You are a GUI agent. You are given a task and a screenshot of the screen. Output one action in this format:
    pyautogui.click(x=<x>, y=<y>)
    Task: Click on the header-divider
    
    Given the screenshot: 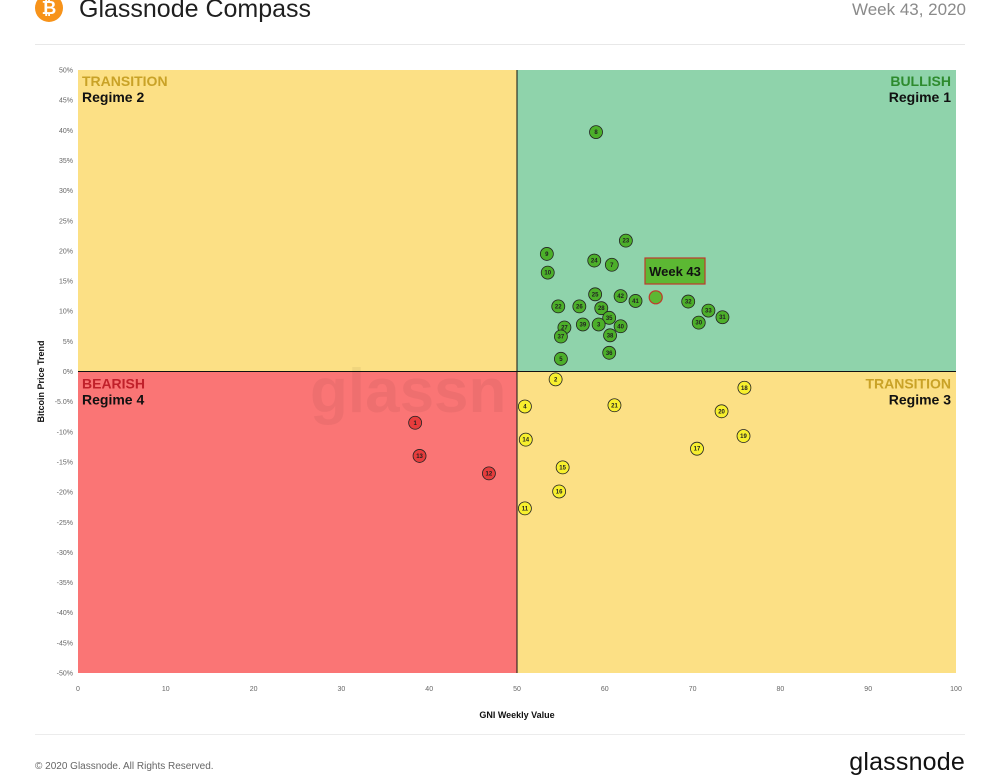 What is the action you would take?
    pyautogui.click(x=500, y=44)
    